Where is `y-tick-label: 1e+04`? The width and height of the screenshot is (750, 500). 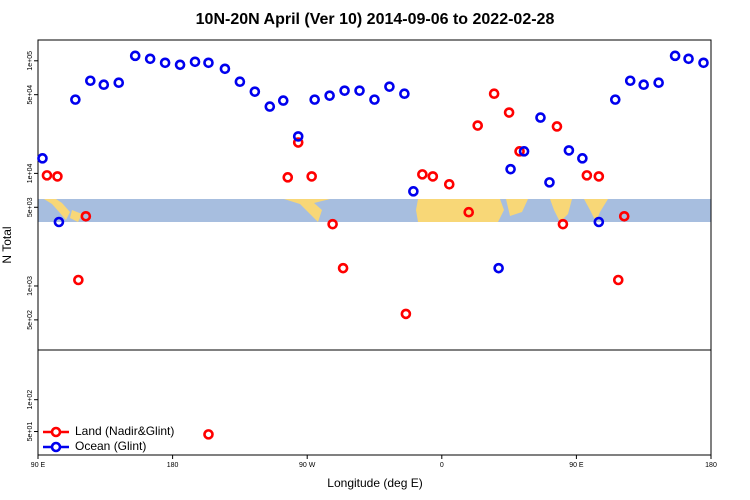 y-tick-label: 1e+04 is located at coordinates (30, 173).